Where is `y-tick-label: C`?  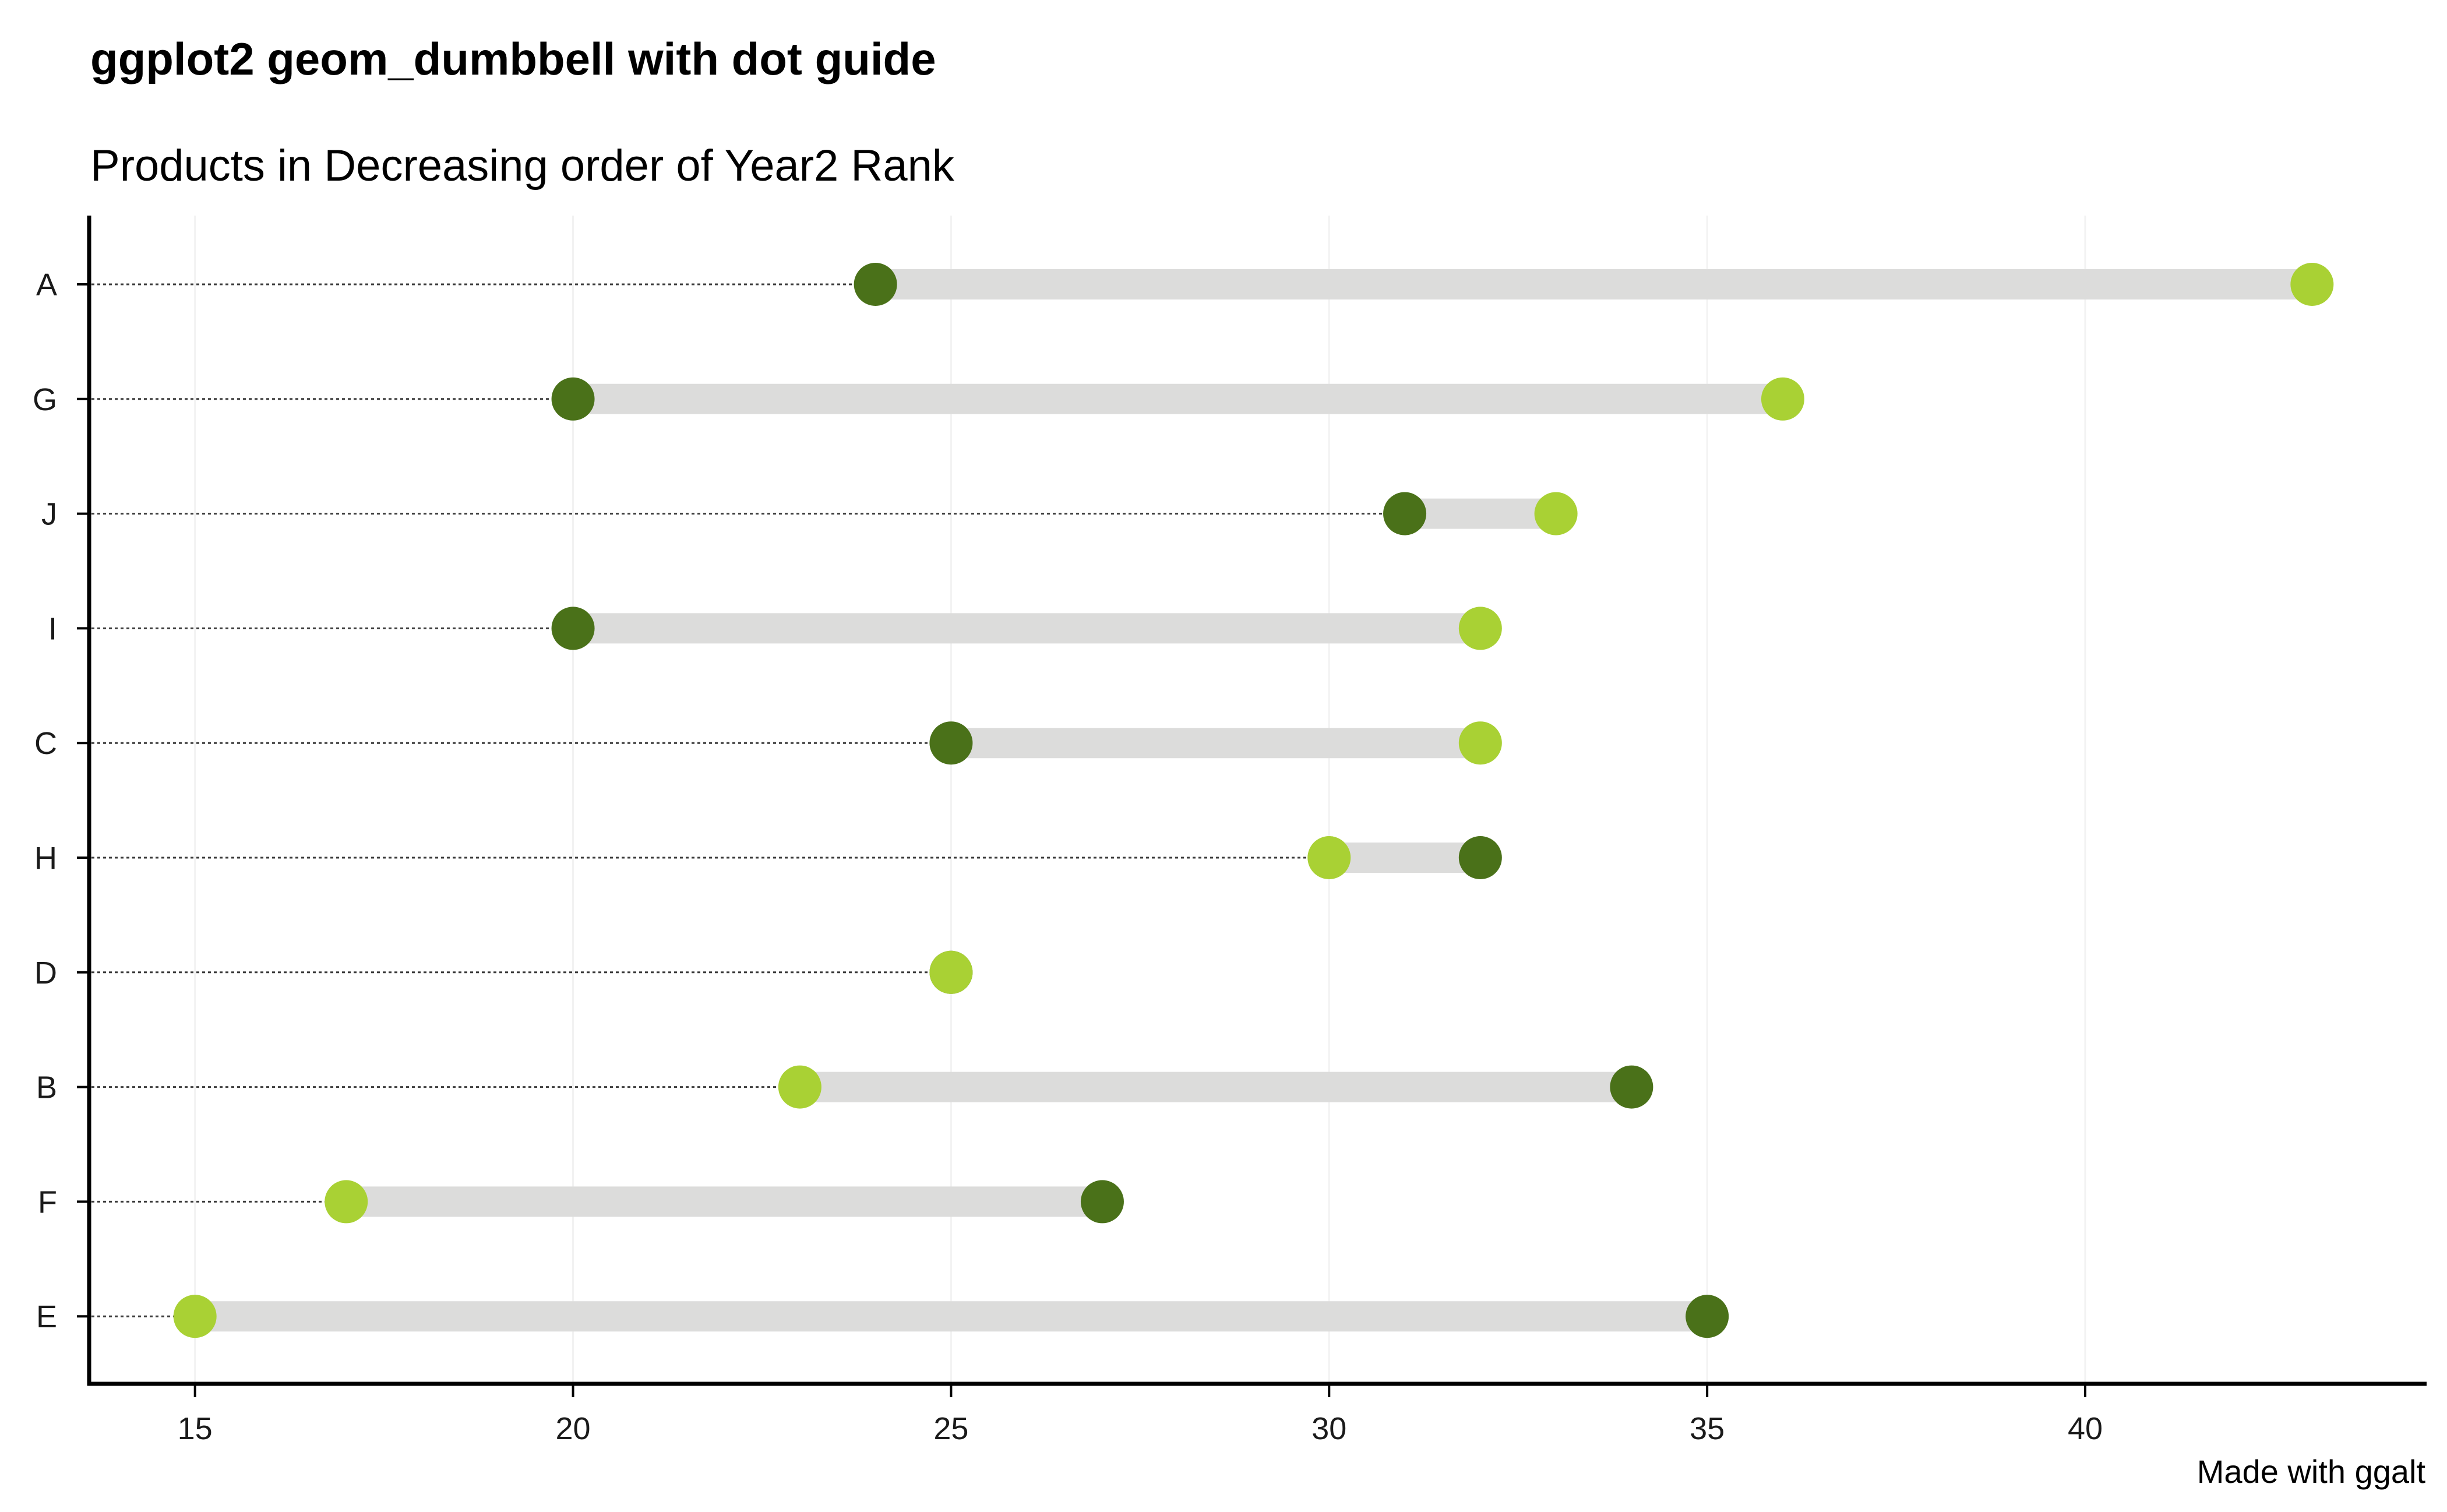 y-tick-label: C is located at coordinates (45, 743).